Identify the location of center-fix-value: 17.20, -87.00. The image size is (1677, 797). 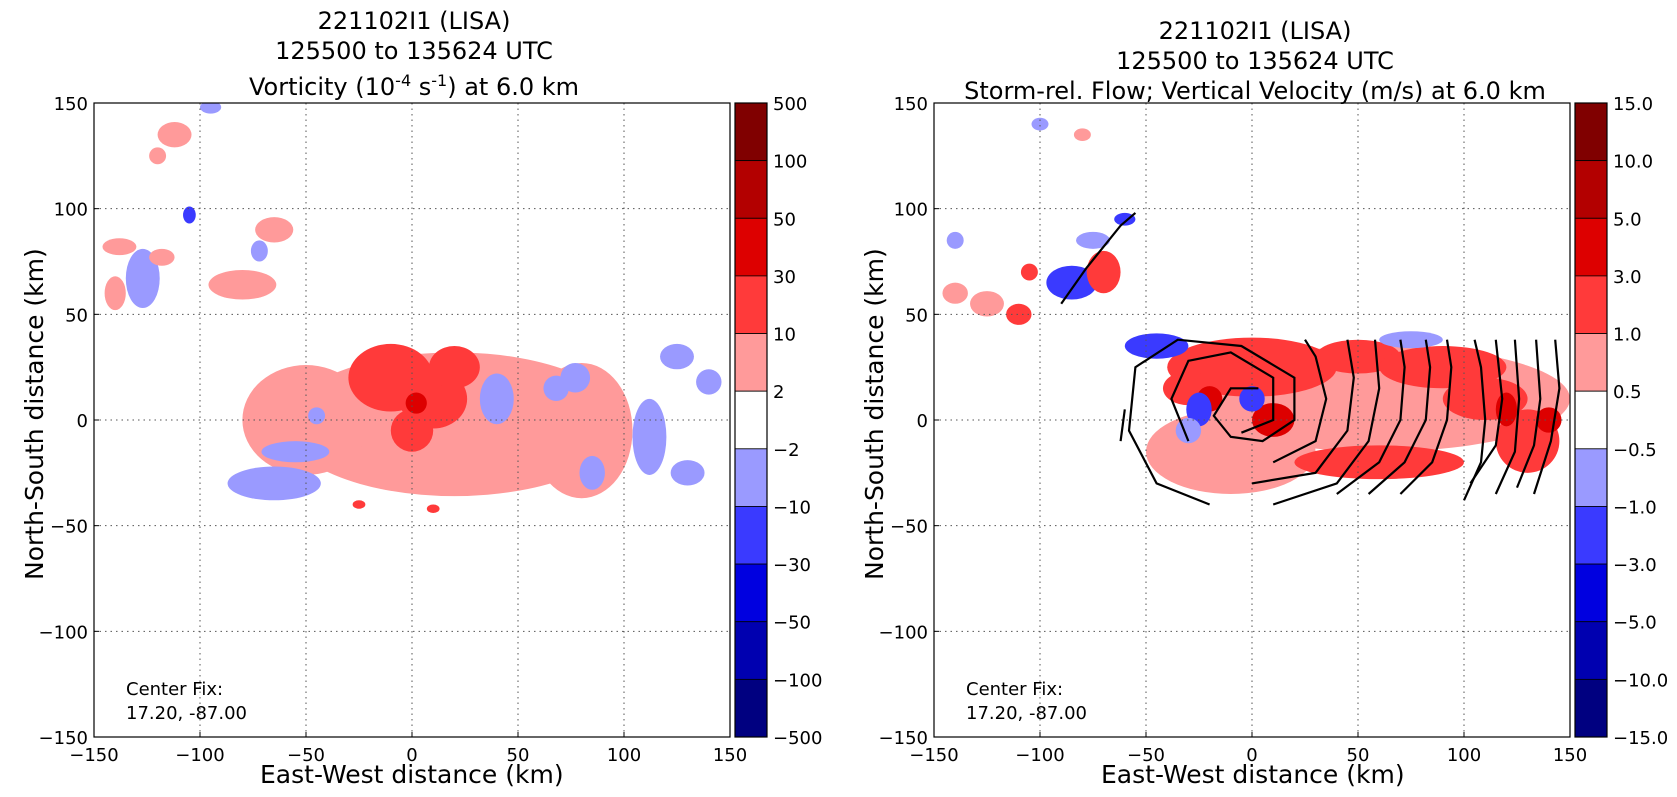
(186, 713).